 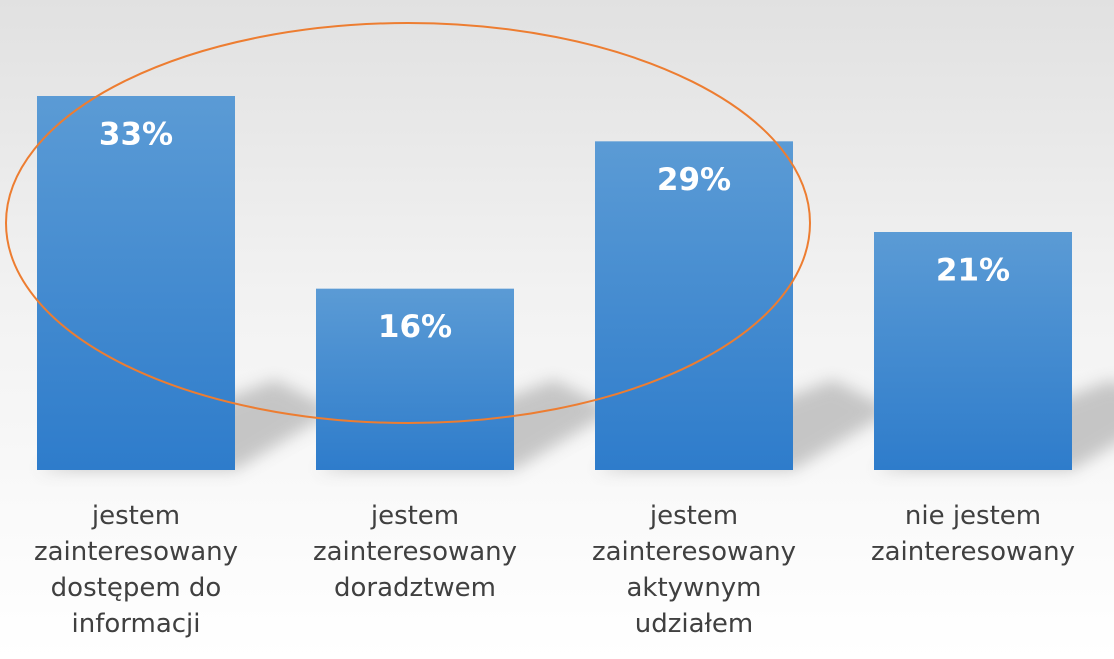 What do you see at coordinates (694, 570) in the screenshot?
I see `category-label: jestem zainteresowany aktywnym udziałem` at bounding box center [694, 570].